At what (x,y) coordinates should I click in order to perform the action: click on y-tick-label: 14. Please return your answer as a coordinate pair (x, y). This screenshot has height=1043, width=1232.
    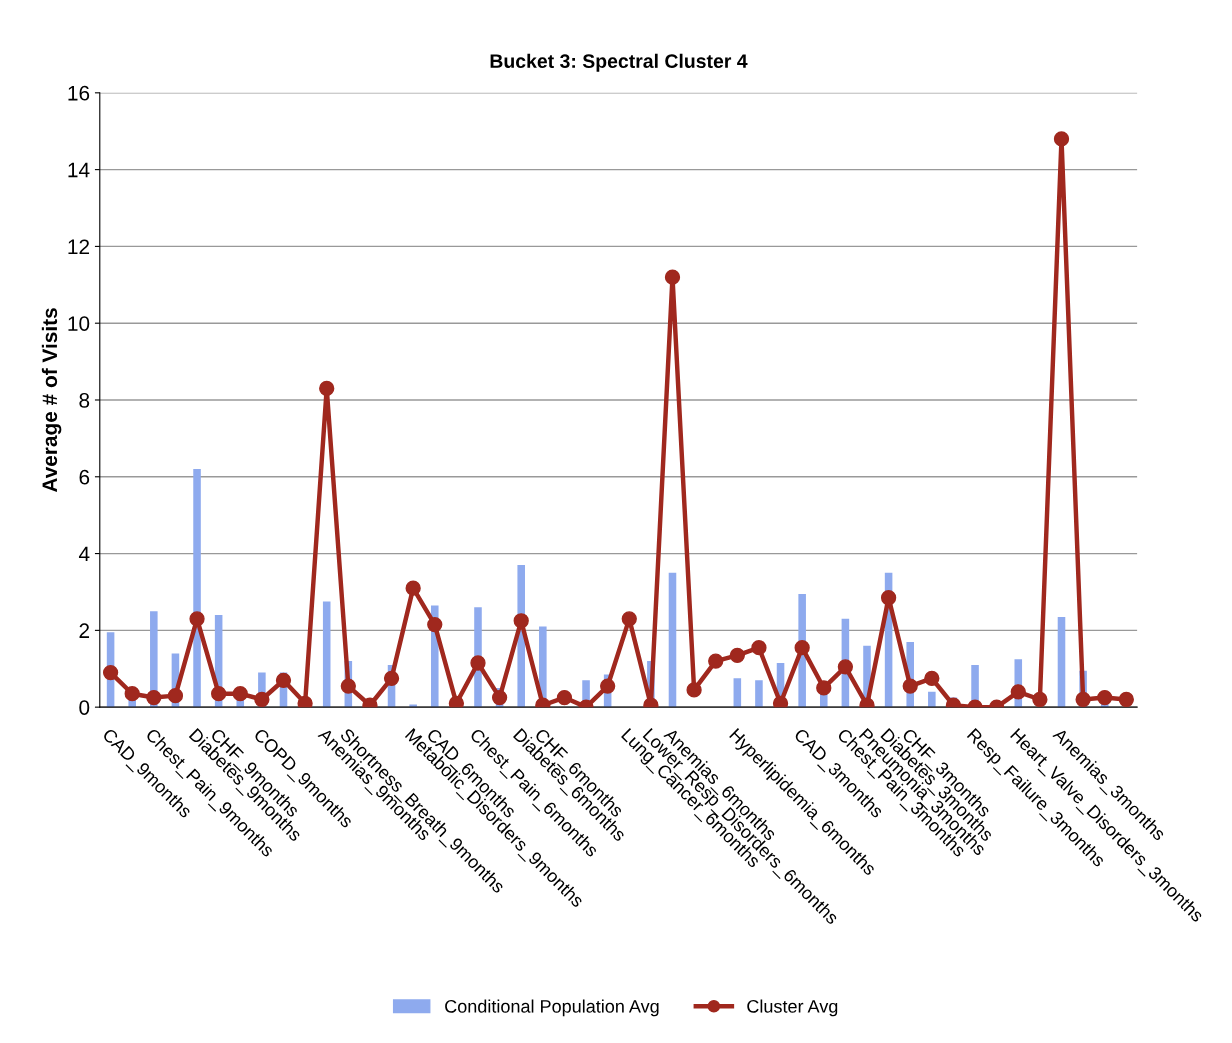
    Looking at the image, I should click on (79, 170).